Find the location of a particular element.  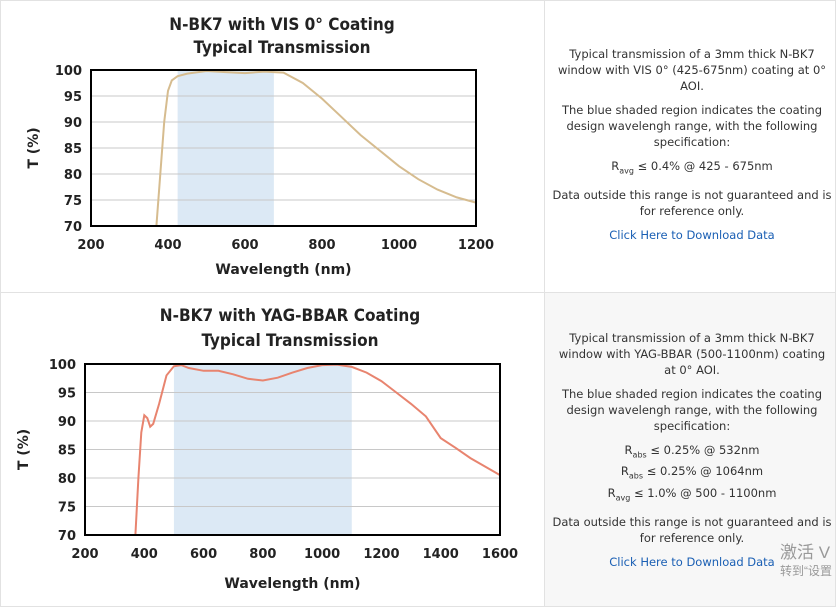

spec-text: ≤ 0.25% @ 1064nm is located at coordinates (705, 471).